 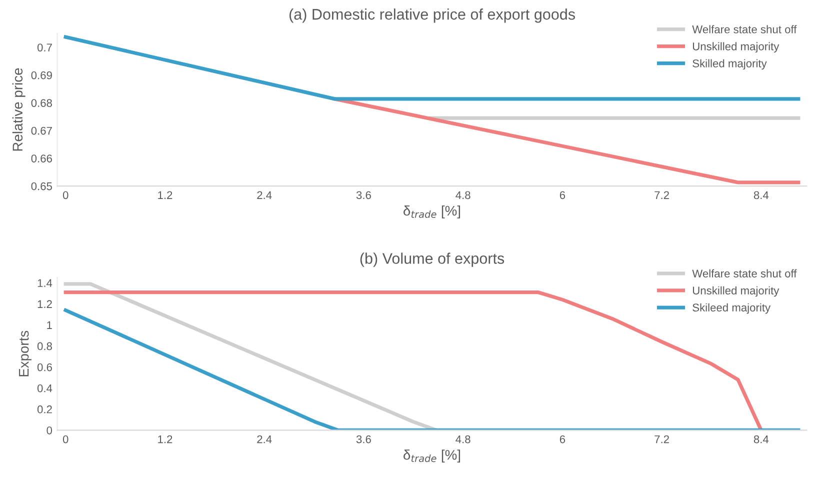 I want to click on y-tick-label: 0.2, so click(x=44, y=409).